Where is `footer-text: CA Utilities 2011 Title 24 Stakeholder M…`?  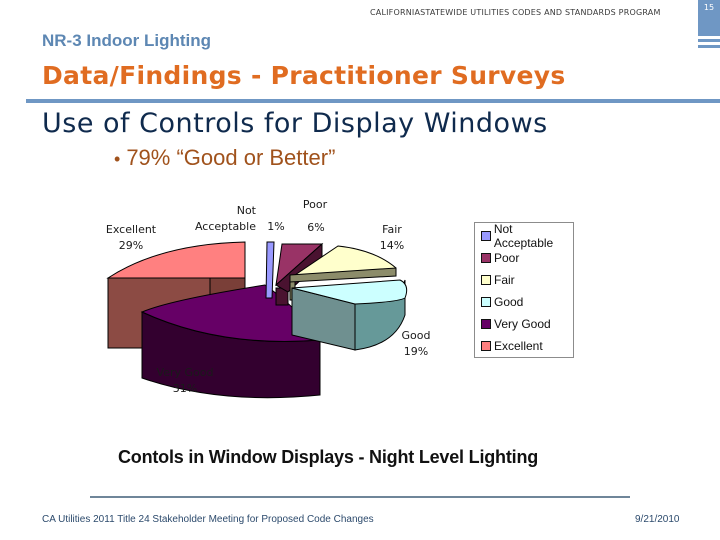
footer-text: CA Utilities 2011 Title 24 Stakeholder M… is located at coordinates (208, 519).